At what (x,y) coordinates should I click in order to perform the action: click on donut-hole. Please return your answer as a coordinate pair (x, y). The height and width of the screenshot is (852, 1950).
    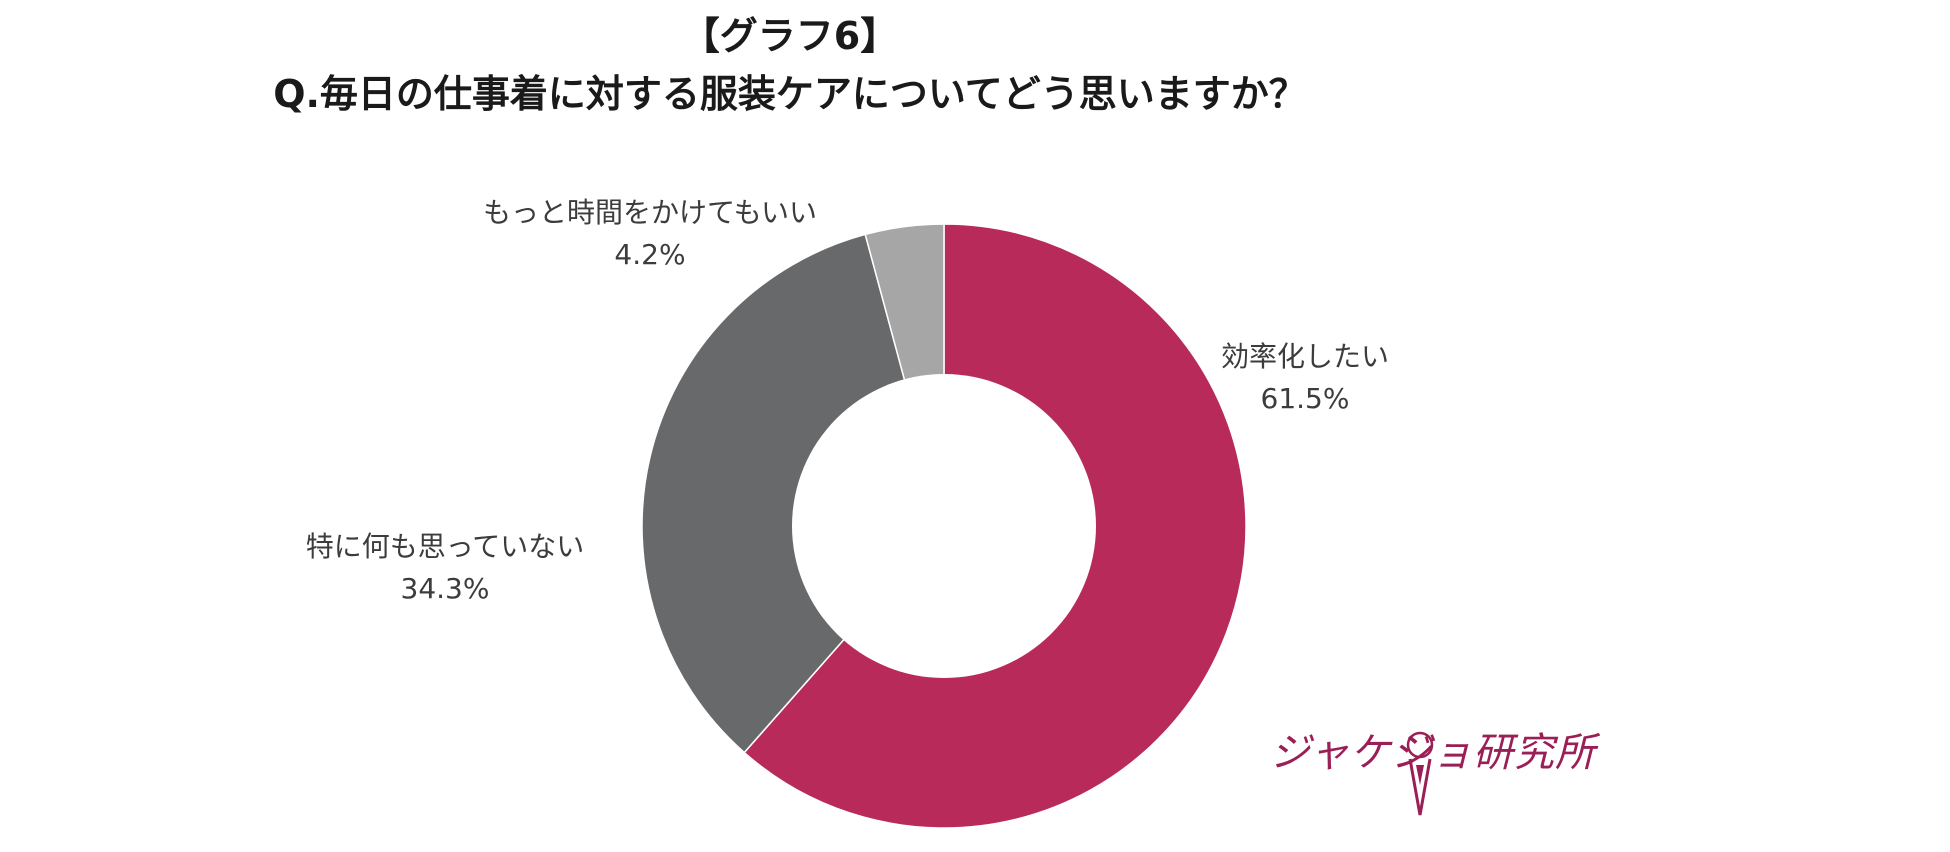
    Looking at the image, I should click on (944, 526).